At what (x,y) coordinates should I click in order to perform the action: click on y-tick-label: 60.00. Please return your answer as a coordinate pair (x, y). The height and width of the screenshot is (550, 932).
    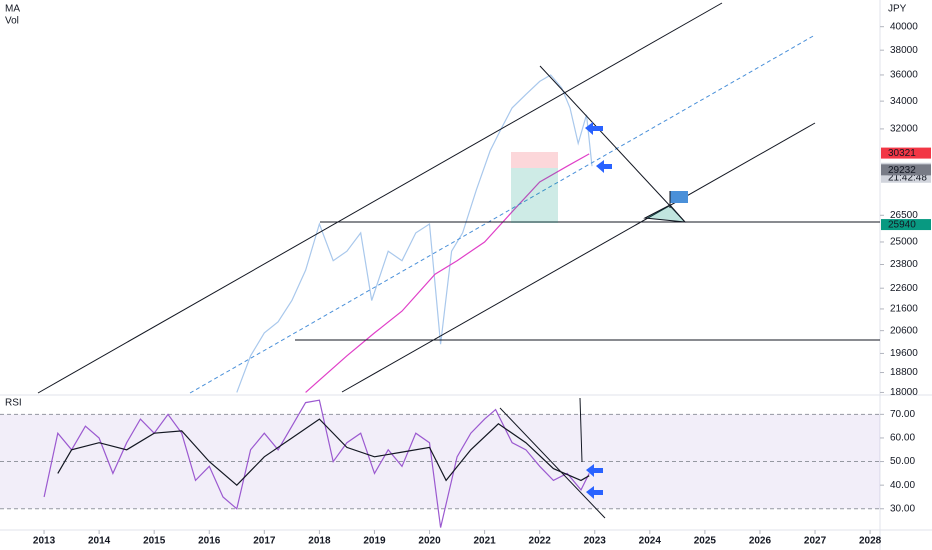
    Looking at the image, I should click on (902, 438).